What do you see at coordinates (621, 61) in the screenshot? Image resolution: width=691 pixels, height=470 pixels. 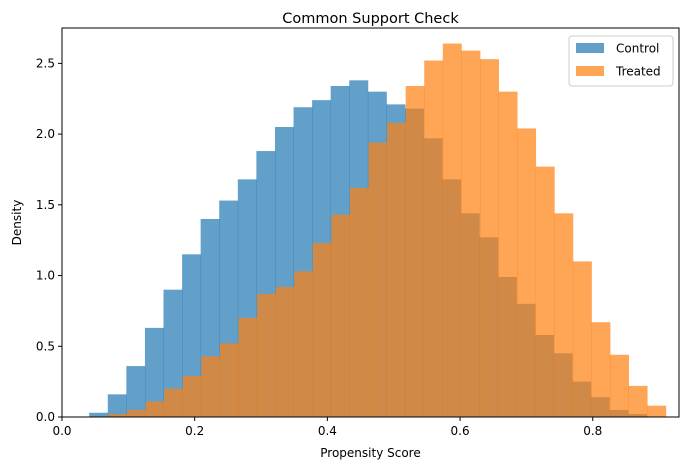 I see `legend: Control Treated` at bounding box center [621, 61].